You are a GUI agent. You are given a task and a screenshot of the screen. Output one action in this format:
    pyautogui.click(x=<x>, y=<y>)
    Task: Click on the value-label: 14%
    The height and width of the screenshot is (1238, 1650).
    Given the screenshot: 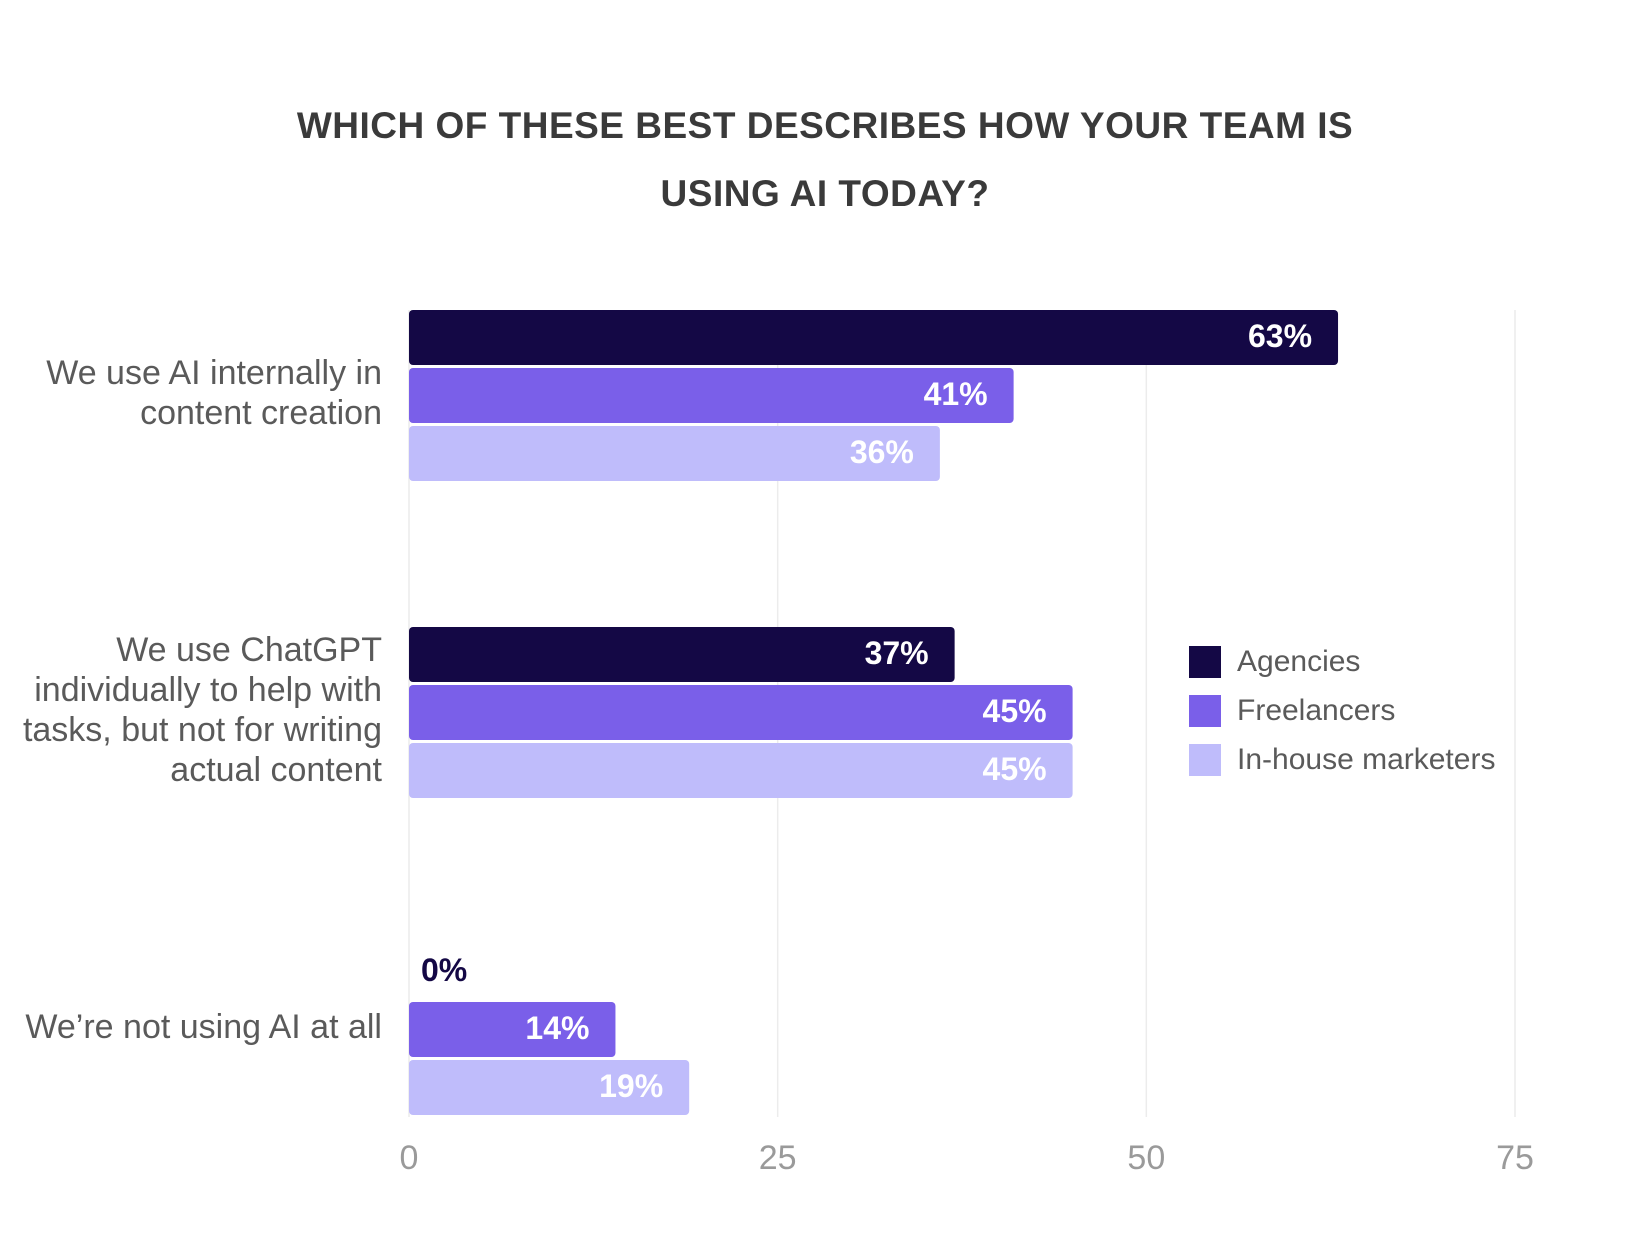 What is the action you would take?
    pyautogui.click(x=557, y=1028)
    